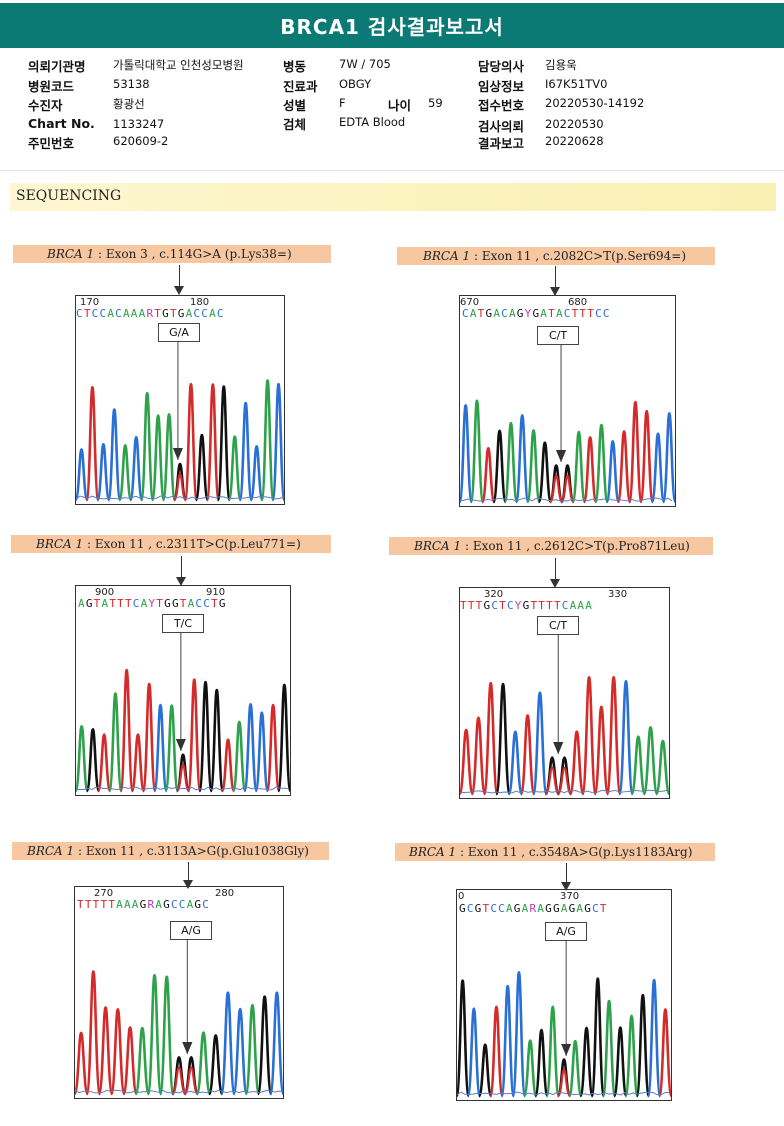 The width and height of the screenshot is (784, 1126). I want to click on request-date-label: 검사의뢰, so click(501, 126).